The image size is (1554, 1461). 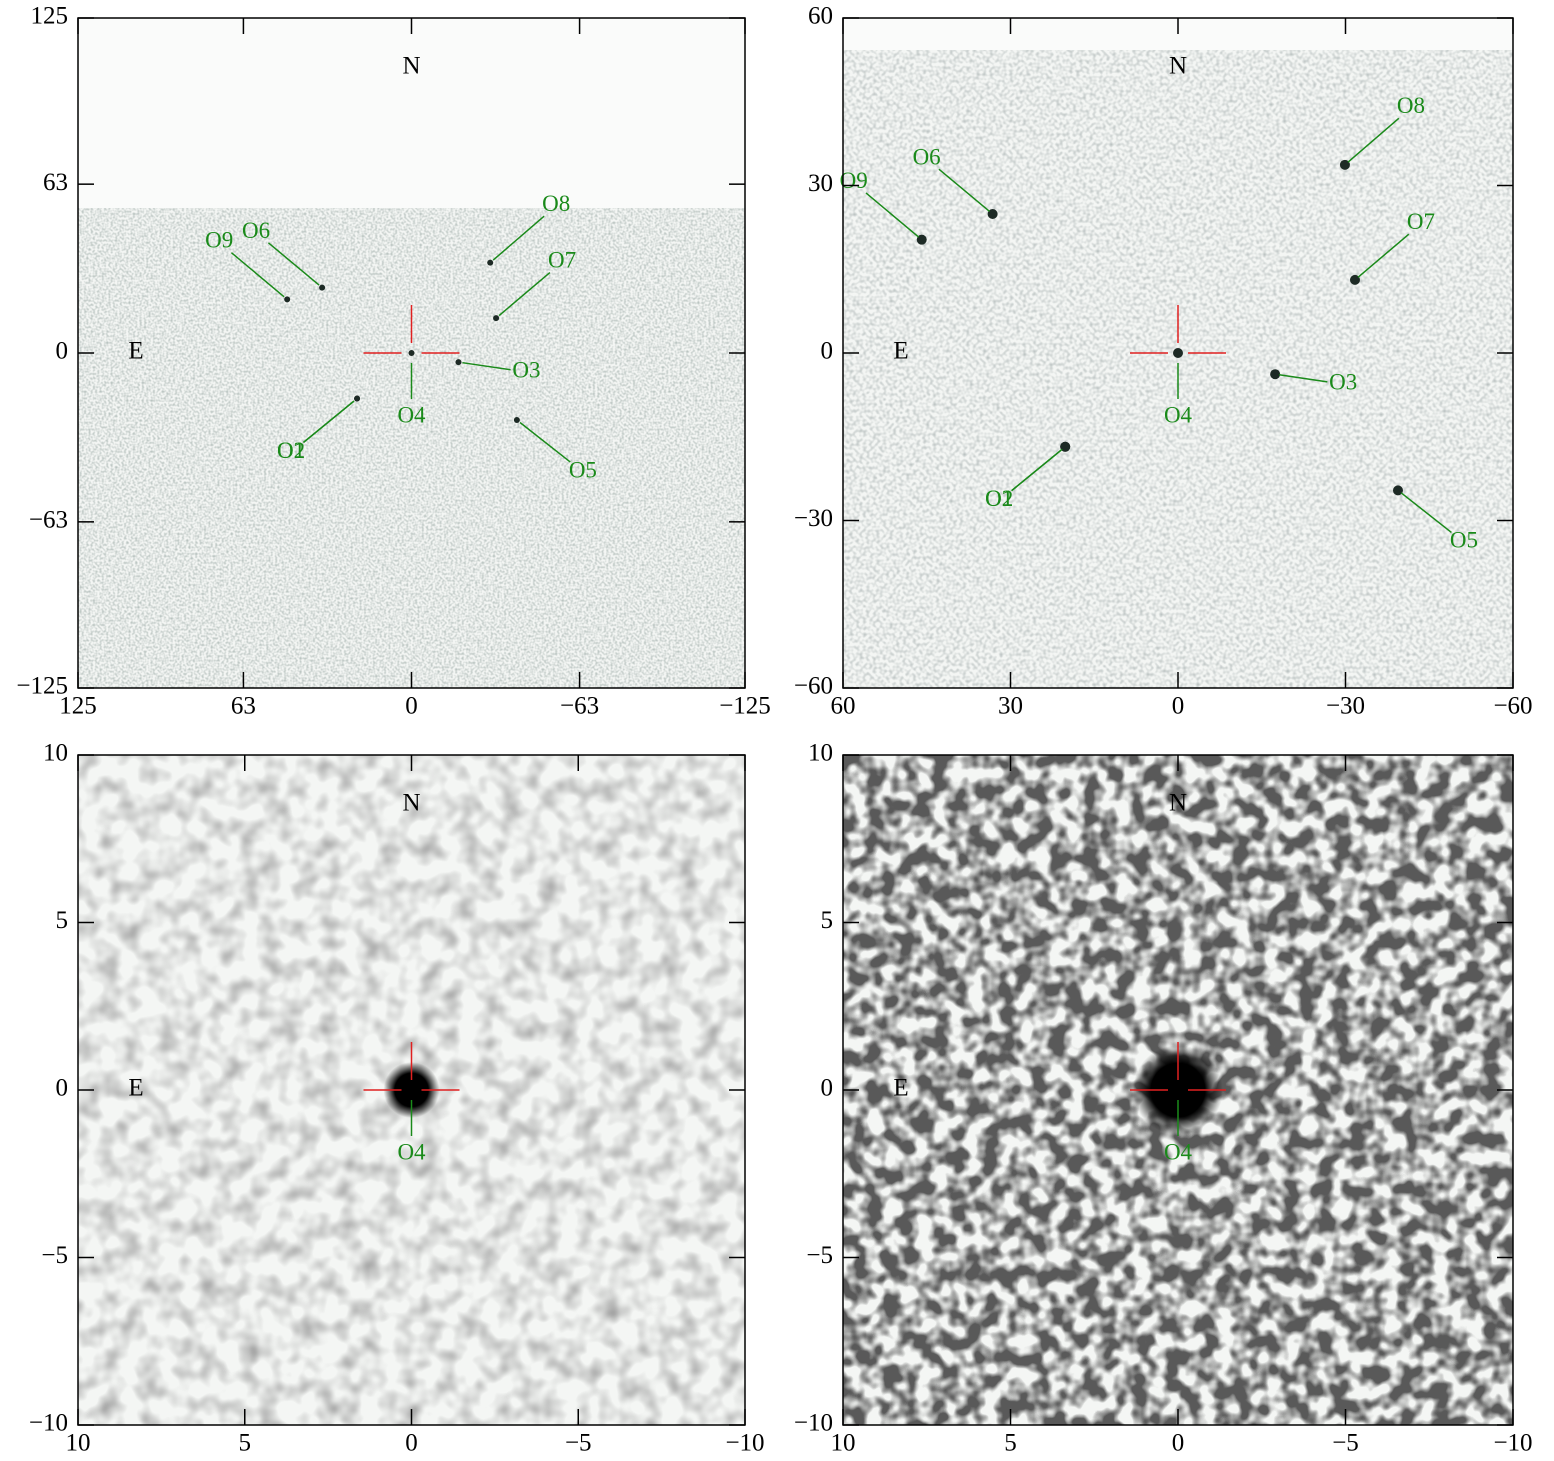 I want to click on x-tick-label: −125, so click(x=745, y=706).